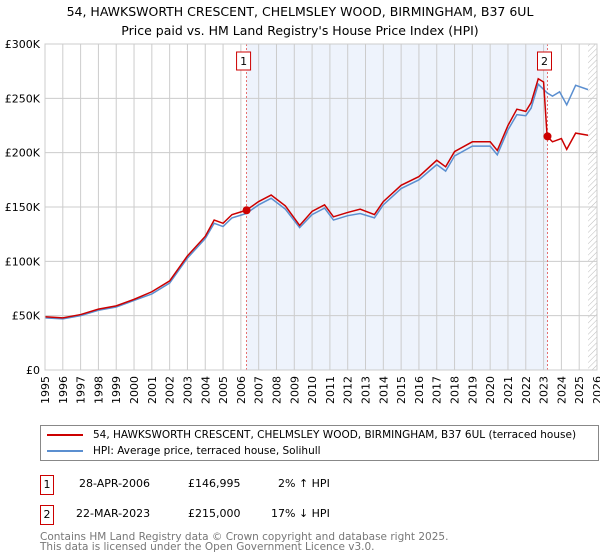 Image resolution: width=600 pixels, height=560 pixels. What do you see at coordinates (152, 390) in the screenshot?
I see `x-tick-label: 2001` at bounding box center [152, 390].